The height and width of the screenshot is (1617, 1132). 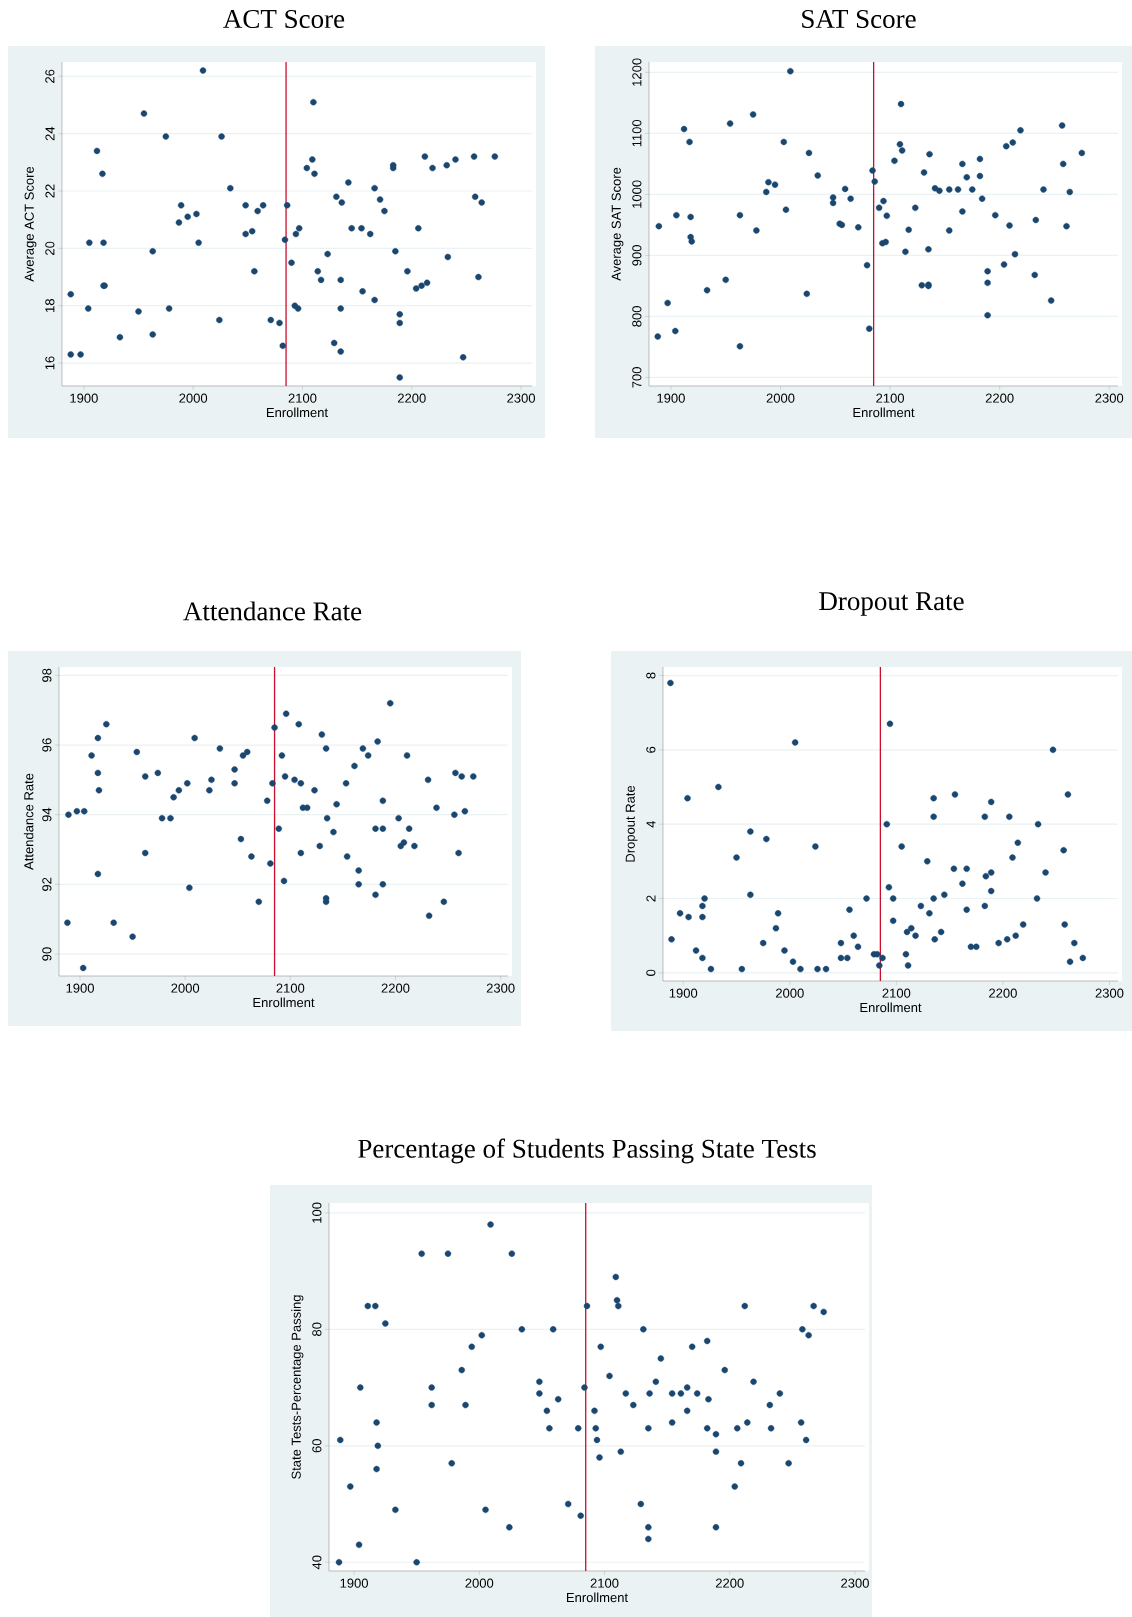 What do you see at coordinates (50, 76) in the screenshot?
I see `y-tick-label: 26` at bounding box center [50, 76].